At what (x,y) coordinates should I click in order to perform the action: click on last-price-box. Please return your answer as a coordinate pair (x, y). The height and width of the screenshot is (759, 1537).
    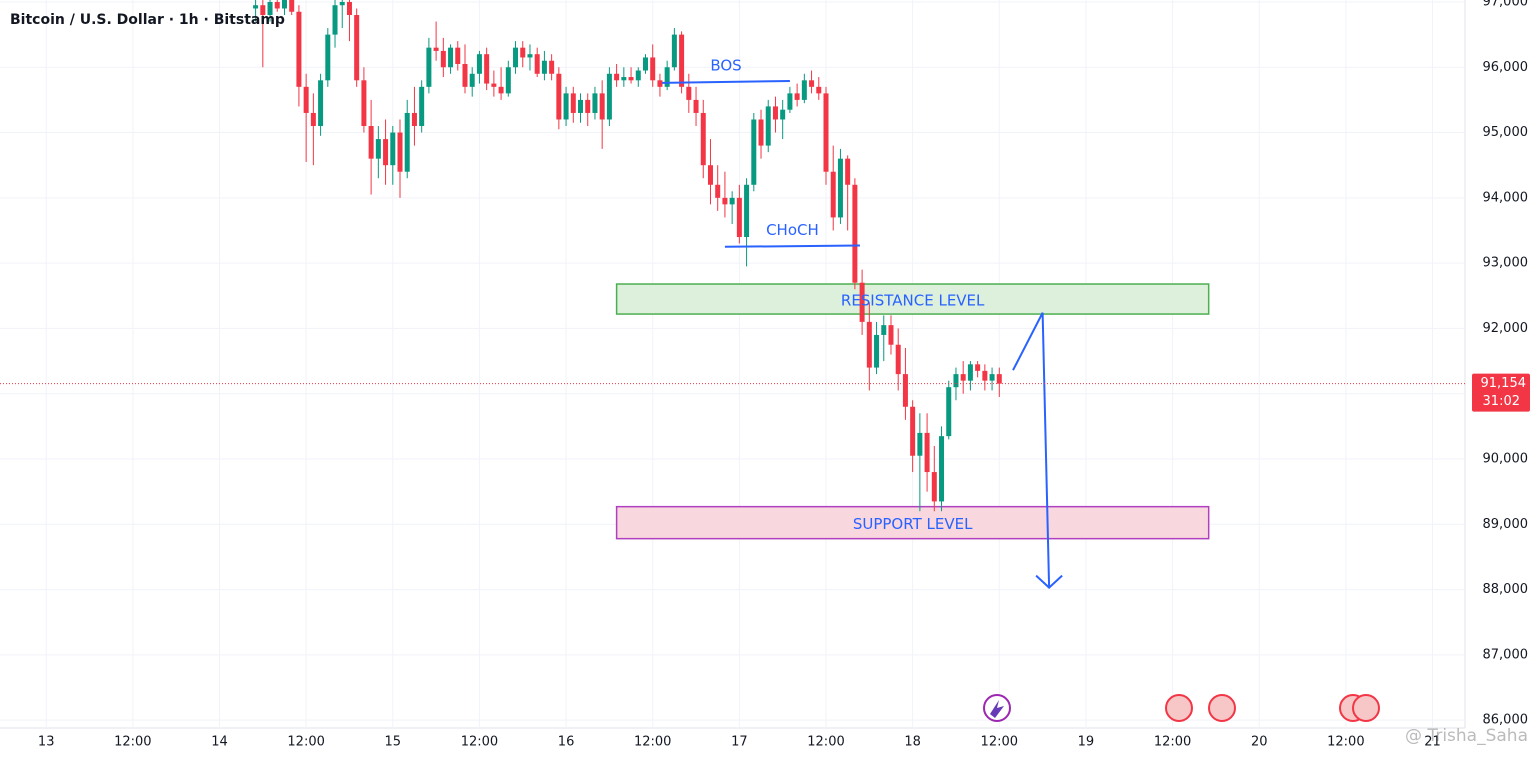
    Looking at the image, I should click on (1501, 392).